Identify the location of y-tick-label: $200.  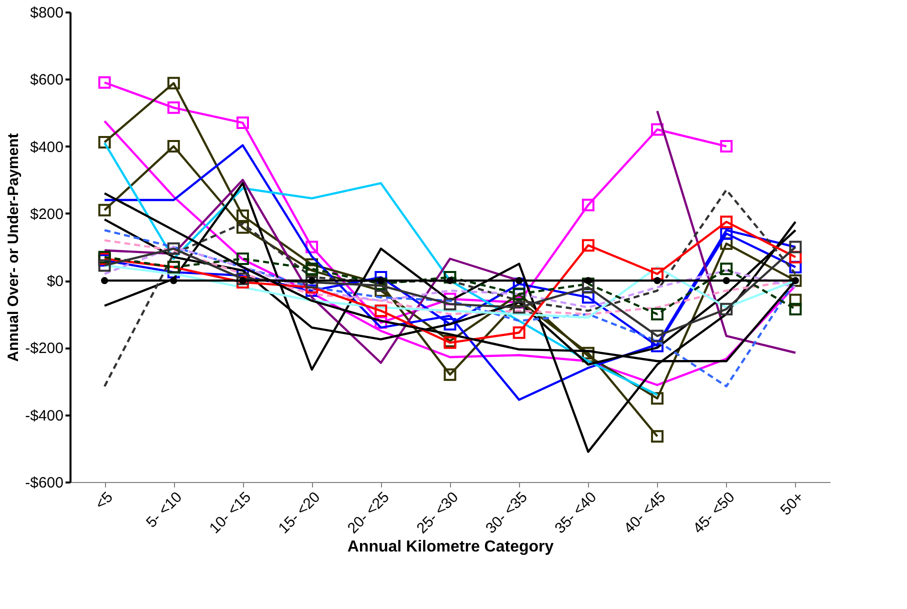
(47, 214).